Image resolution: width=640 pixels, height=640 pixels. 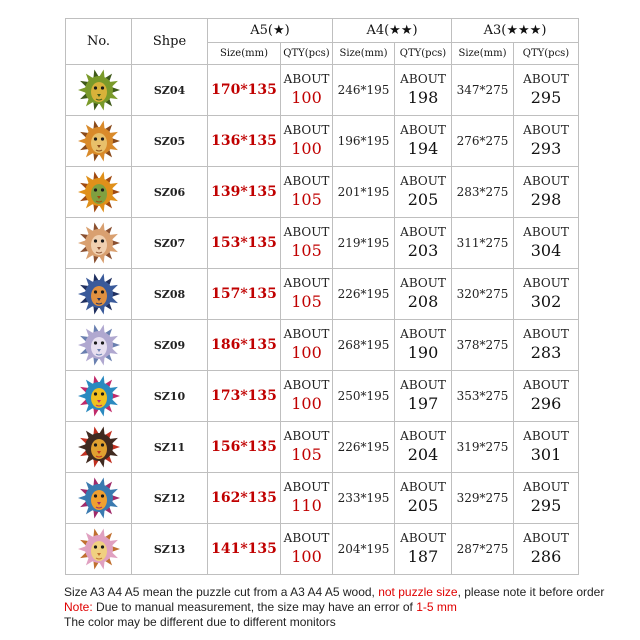 I want to click on lion-dark-icon, so click(x=98, y=447).